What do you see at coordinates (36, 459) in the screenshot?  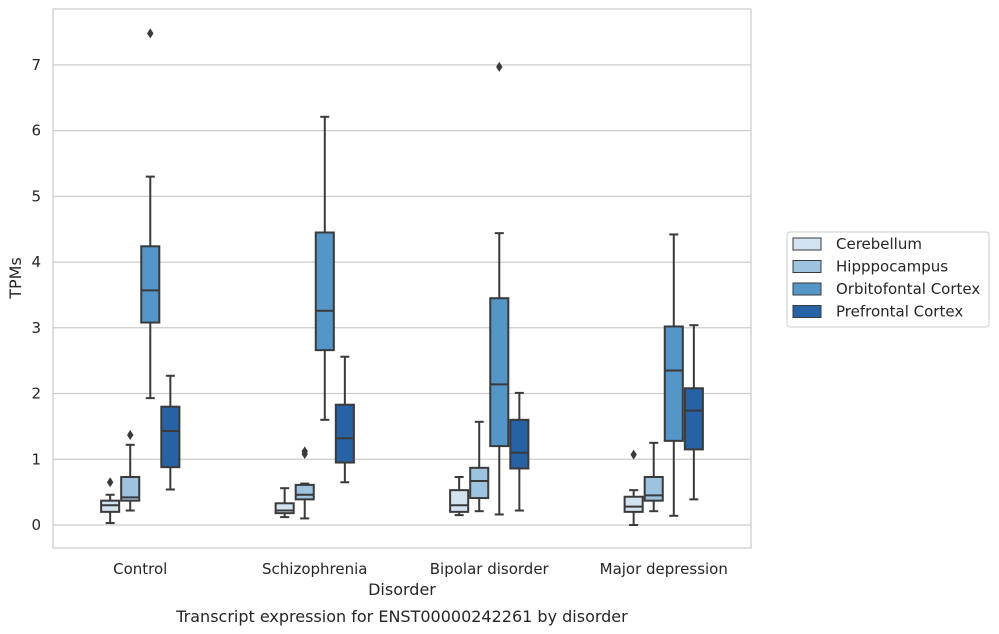 I see `y-tick-label: 1` at bounding box center [36, 459].